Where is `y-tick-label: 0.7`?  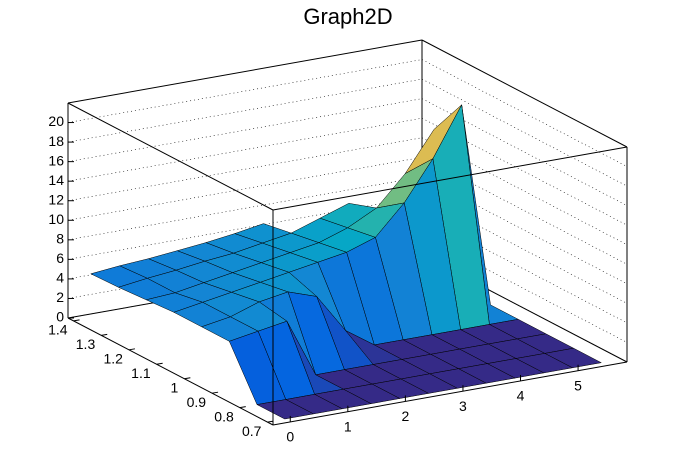
y-tick-label: 0.7 is located at coordinates (252, 431).